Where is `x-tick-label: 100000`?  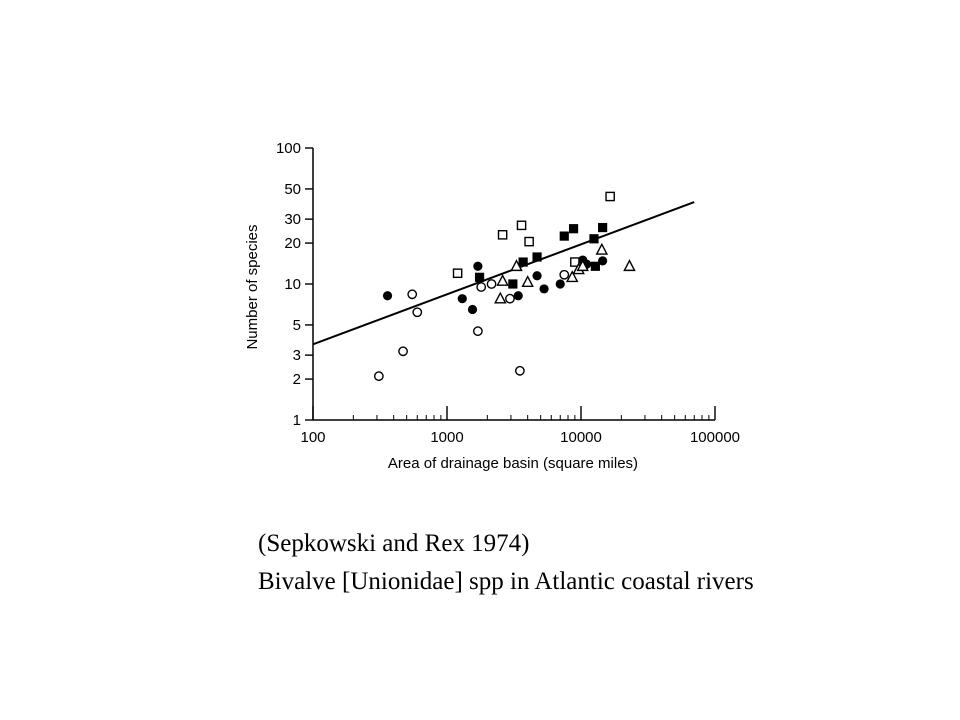
x-tick-label: 100000 is located at coordinates (715, 437).